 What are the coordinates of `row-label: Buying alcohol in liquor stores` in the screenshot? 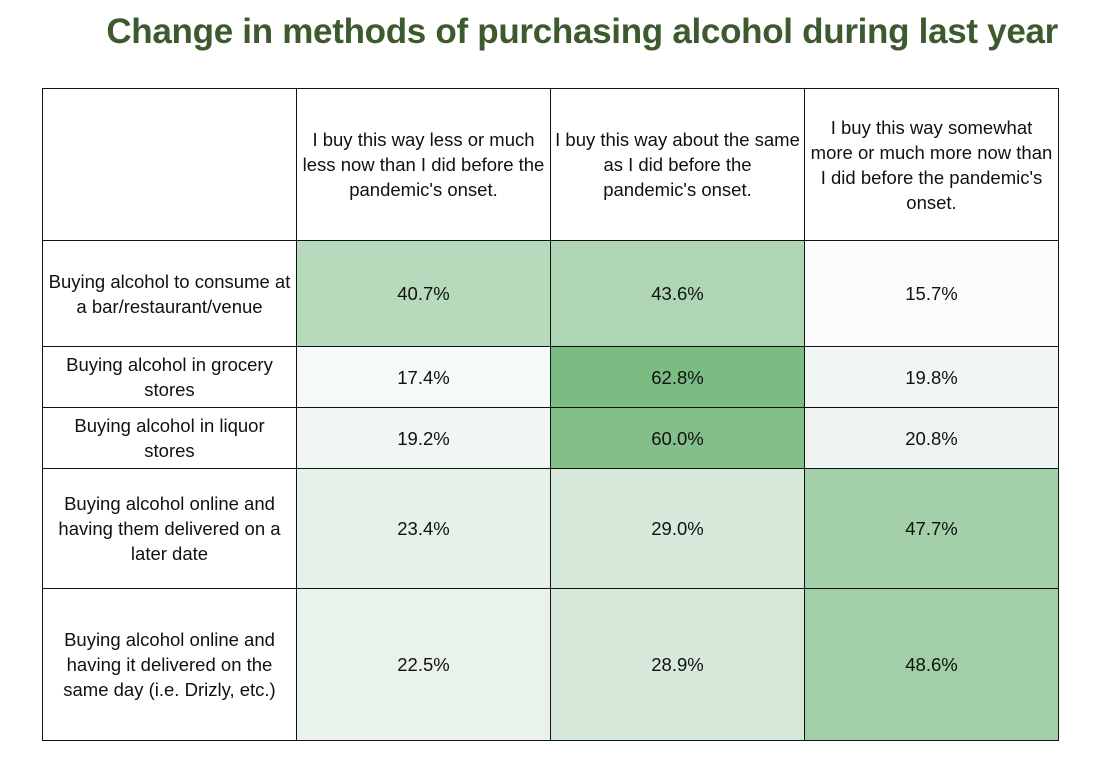 It's located at (169, 438).